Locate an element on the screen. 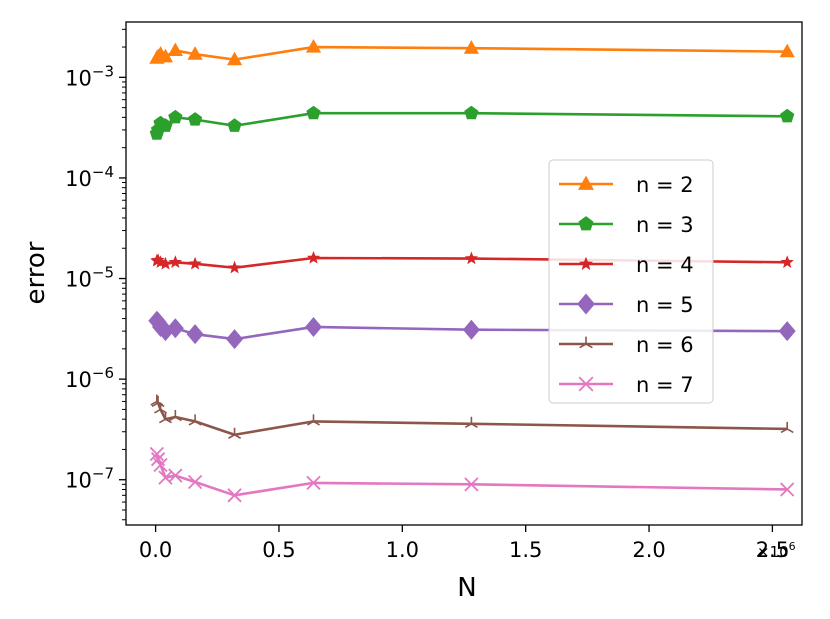  x-offset-exponent: 6 is located at coordinates (792, 546).